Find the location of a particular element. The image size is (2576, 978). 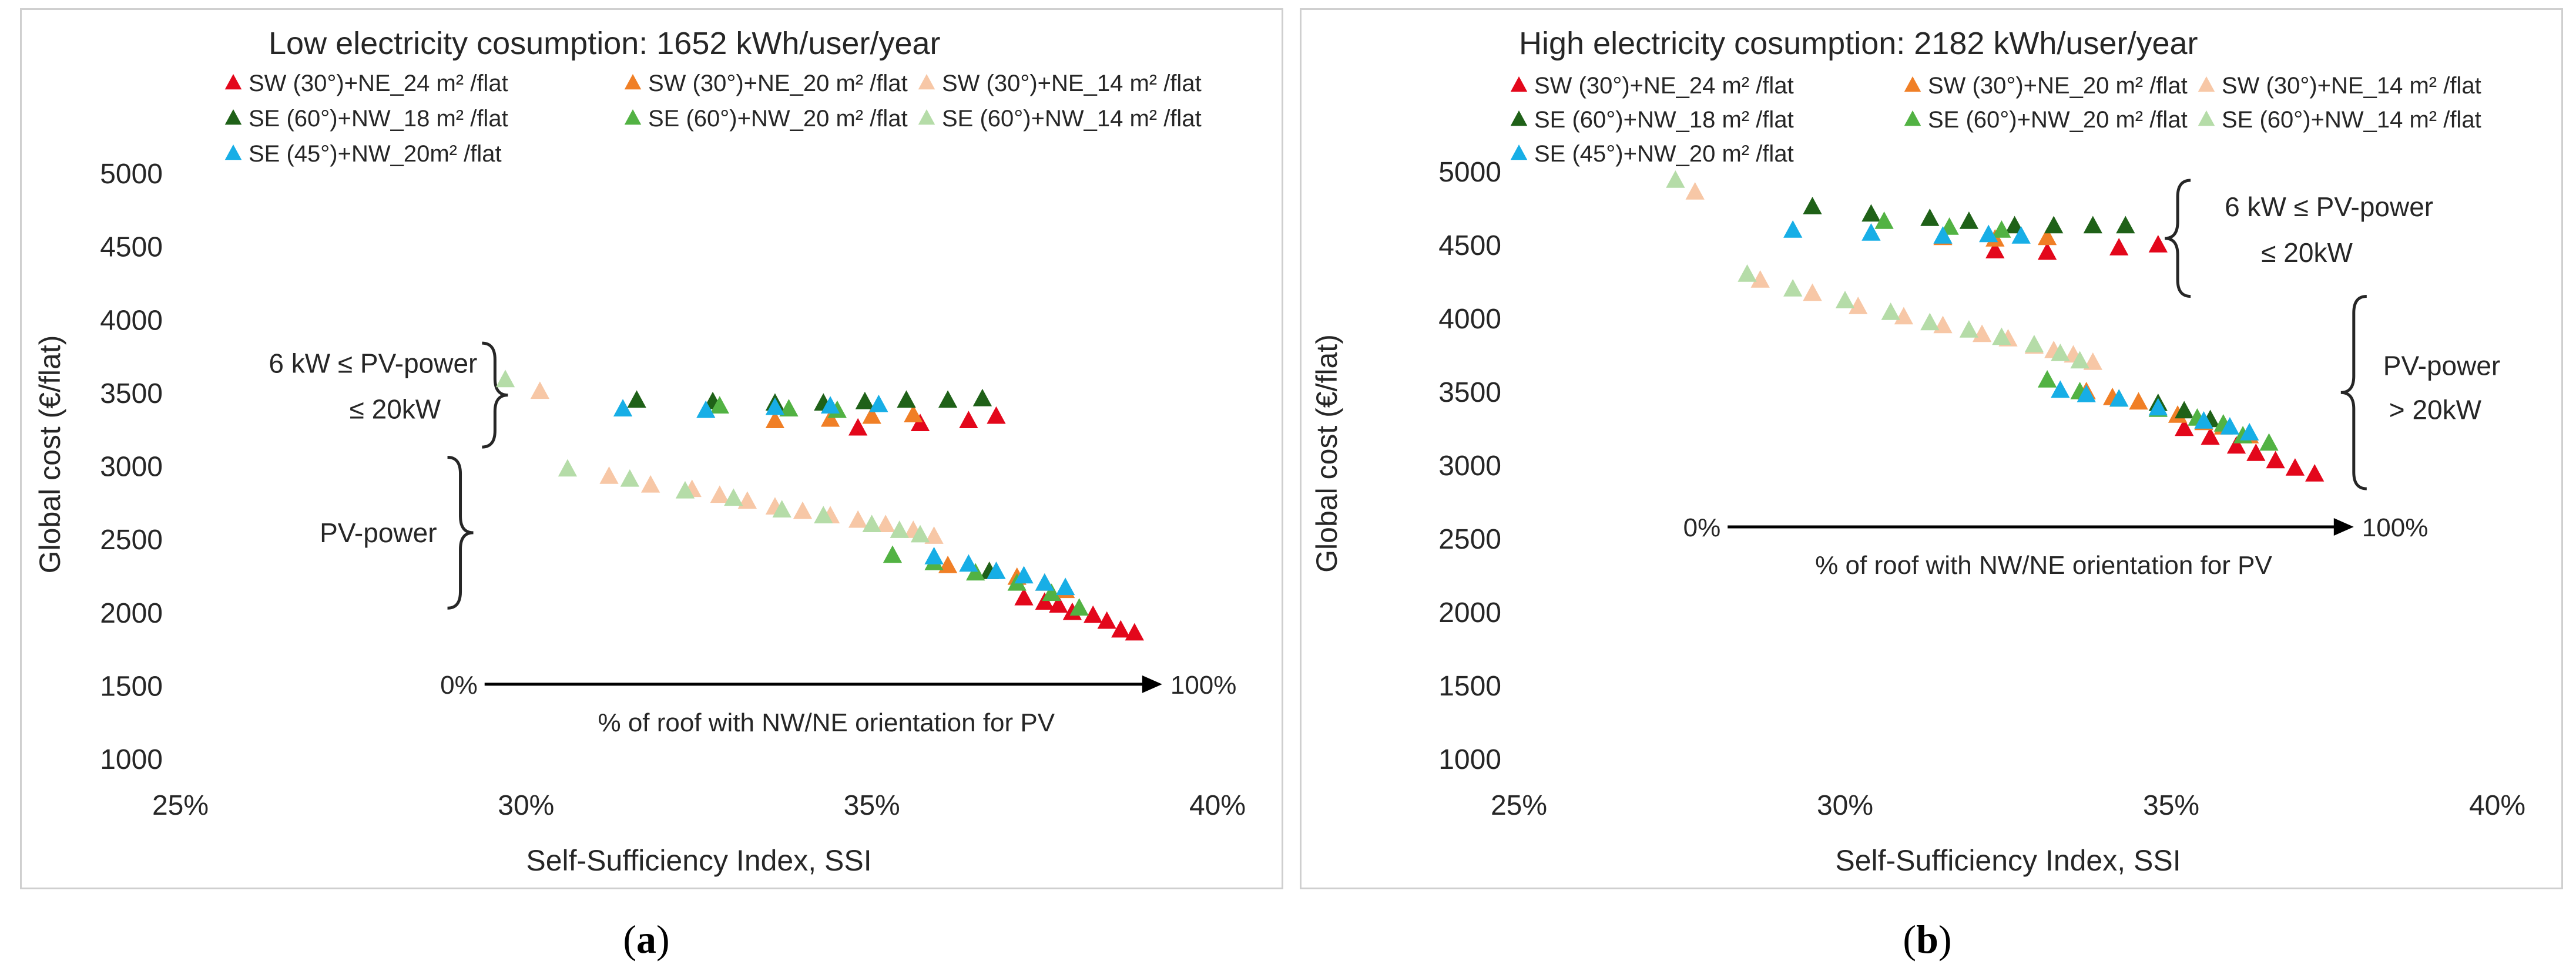

legend-marker-sw20 is located at coordinates (633, 82).